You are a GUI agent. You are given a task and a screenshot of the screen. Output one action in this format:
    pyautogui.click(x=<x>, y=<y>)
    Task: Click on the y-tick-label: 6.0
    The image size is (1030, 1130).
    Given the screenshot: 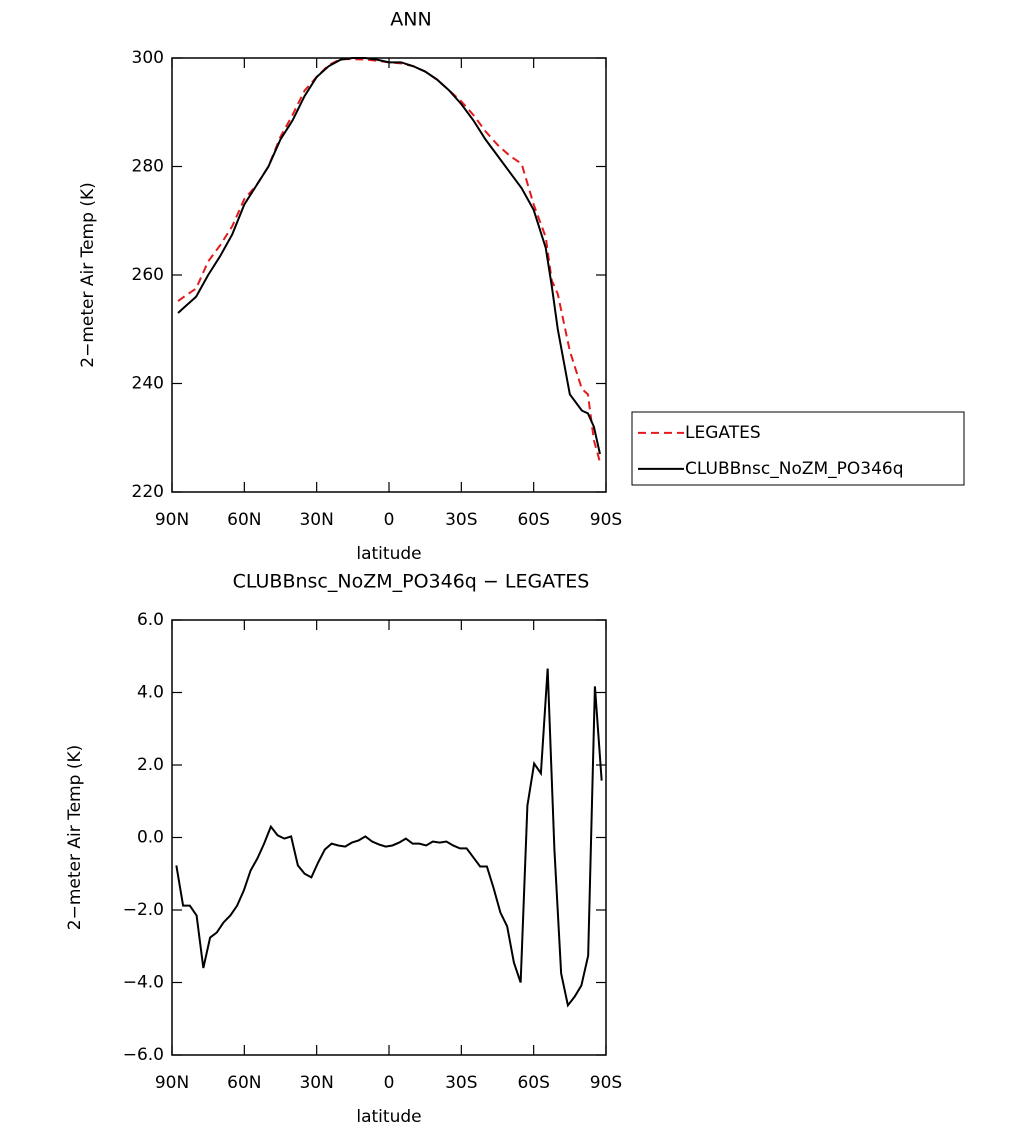 What is the action you would take?
    pyautogui.click(x=150, y=620)
    